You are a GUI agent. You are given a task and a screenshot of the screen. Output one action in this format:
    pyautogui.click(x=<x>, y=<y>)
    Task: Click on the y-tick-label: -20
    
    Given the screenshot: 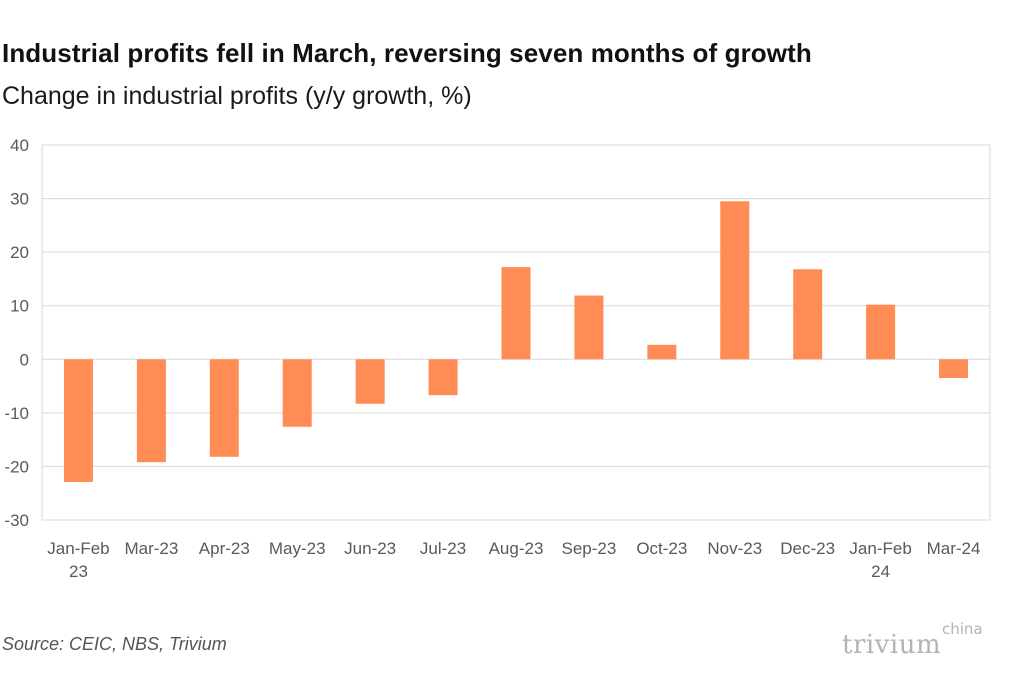 What is the action you would take?
    pyautogui.click(x=16, y=466)
    